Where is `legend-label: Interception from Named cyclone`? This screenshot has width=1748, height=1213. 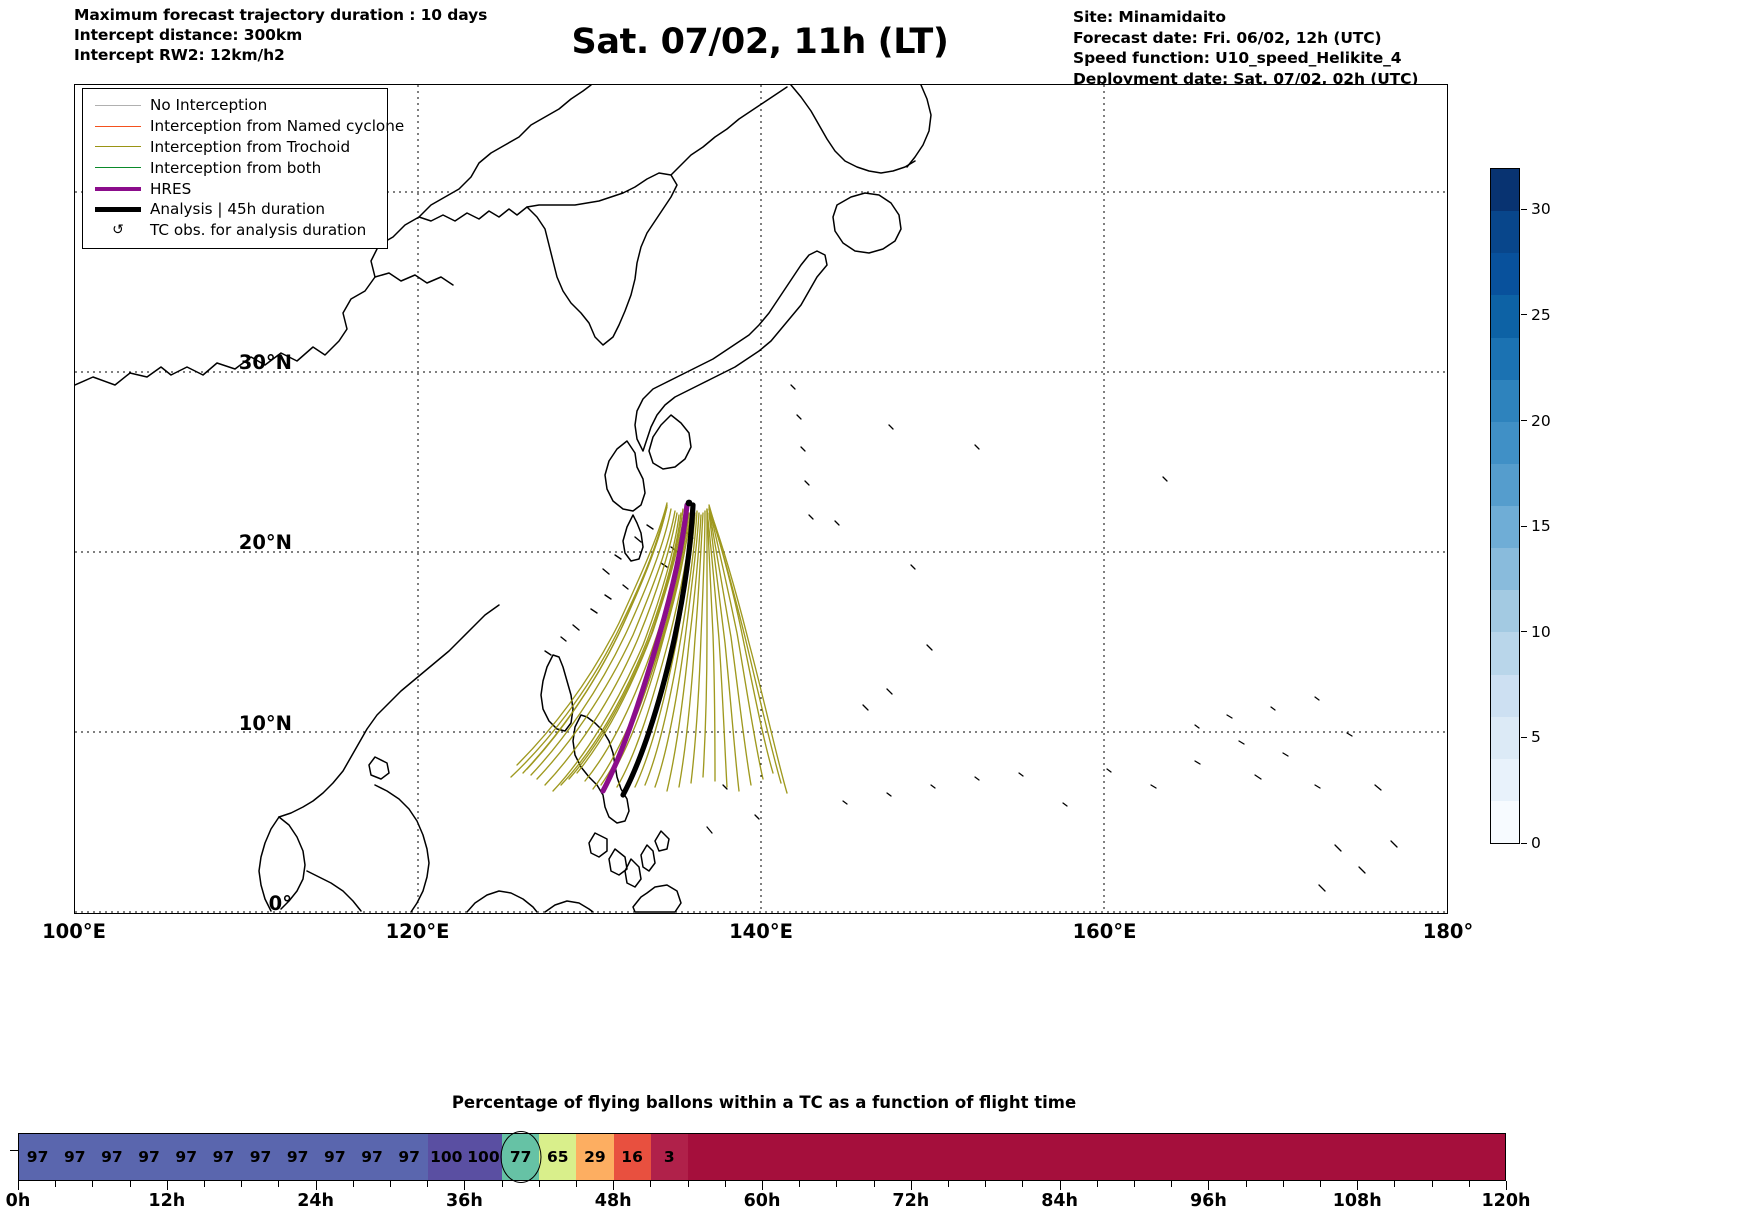 legend-label: Interception from Named cyclone is located at coordinates (277, 126).